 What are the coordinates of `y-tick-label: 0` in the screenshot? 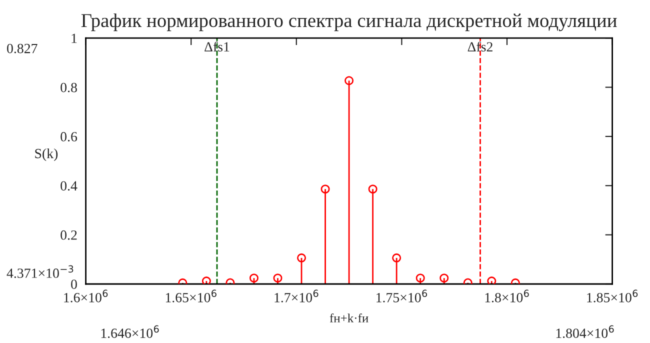 It's located at (74, 284).